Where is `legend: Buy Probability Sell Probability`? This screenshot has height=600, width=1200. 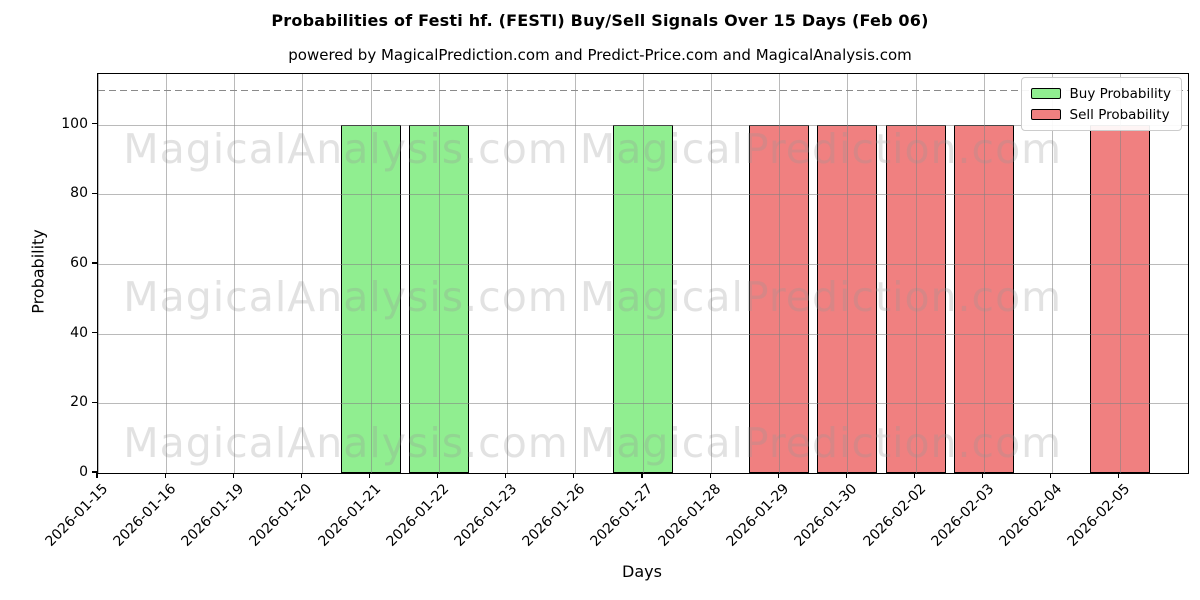
legend: Buy Probability Sell Probability is located at coordinates (1101, 104).